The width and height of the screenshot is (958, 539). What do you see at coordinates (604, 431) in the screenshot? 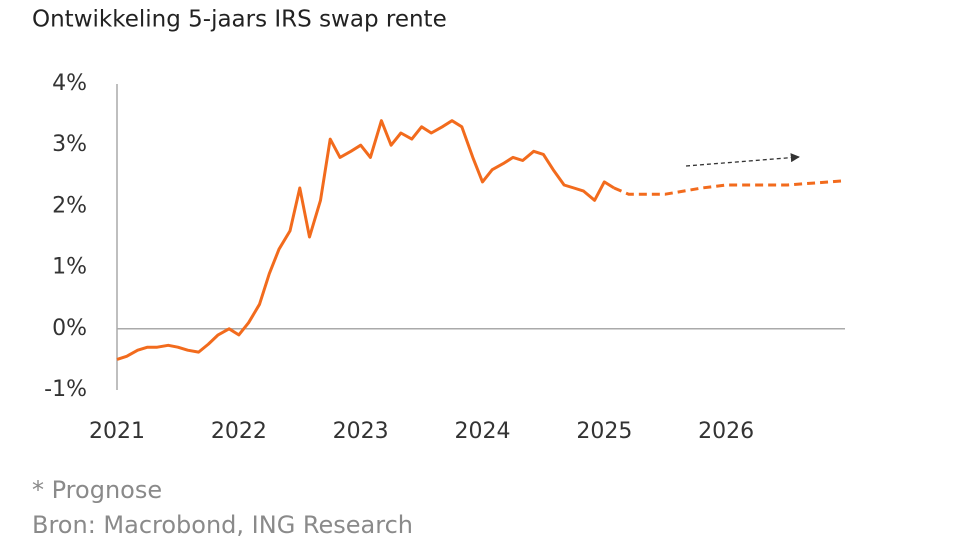
I see `x-tick-label: 2025` at bounding box center [604, 431].